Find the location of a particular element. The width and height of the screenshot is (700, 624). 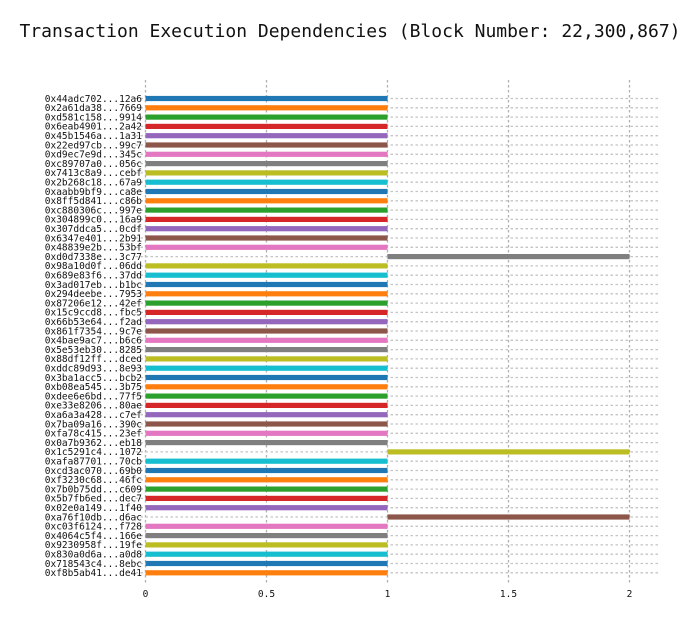

x-tick-label: 0 is located at coordinates (146, 594).